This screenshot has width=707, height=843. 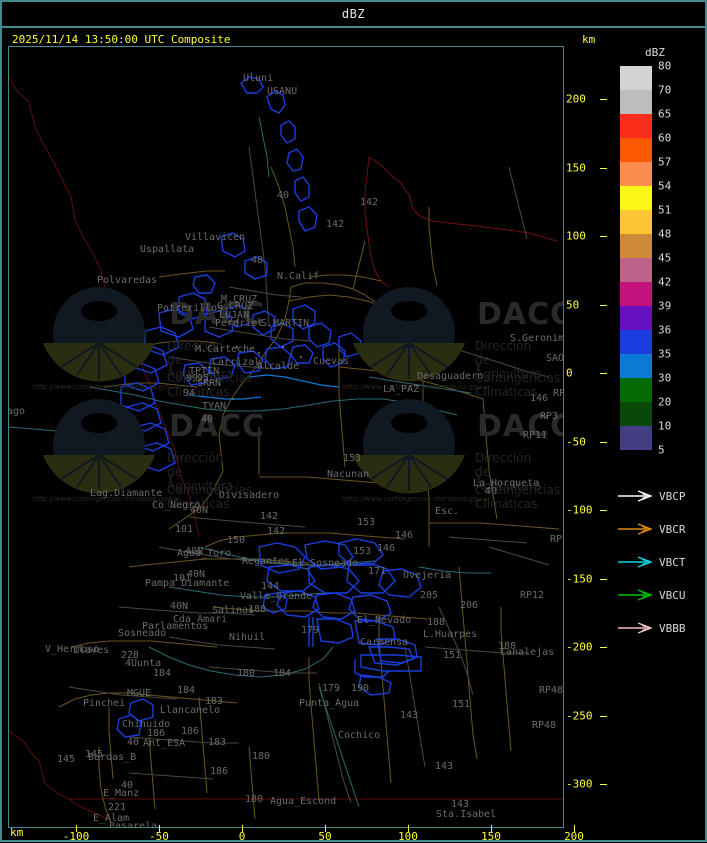 What do you see at coordinates (579, 510) in the screenshot?
I see `y-axis-tick-label: -100` at bounding box center [579, 510].